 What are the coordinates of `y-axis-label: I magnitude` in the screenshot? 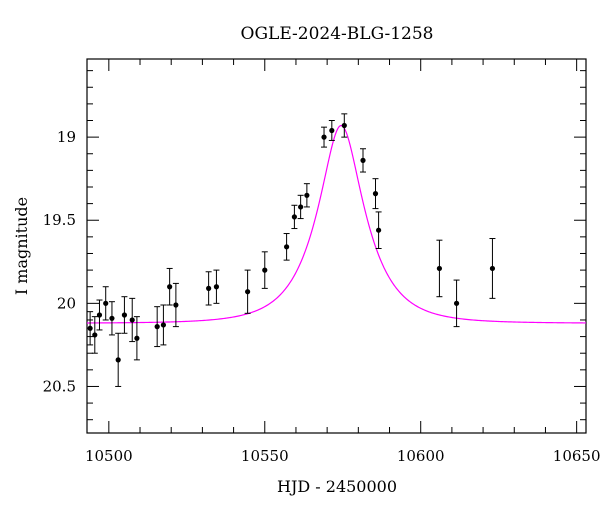 It's located at (21, 246).